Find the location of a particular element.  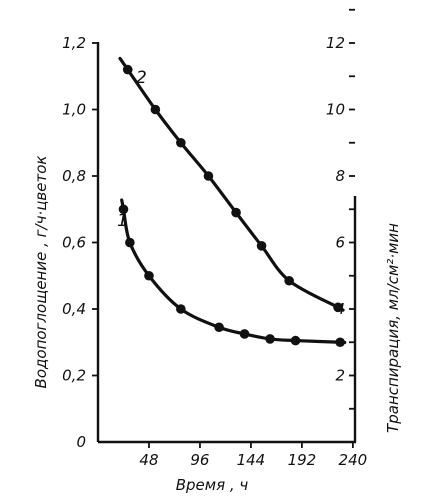

right-y-tick-label: 2 is located at coordinates (340, 376).